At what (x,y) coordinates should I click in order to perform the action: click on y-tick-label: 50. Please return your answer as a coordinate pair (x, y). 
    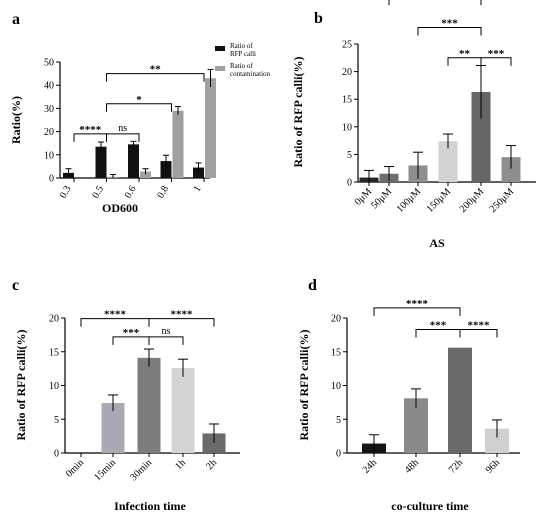
    Looking at the image, I should click on (49, 63).